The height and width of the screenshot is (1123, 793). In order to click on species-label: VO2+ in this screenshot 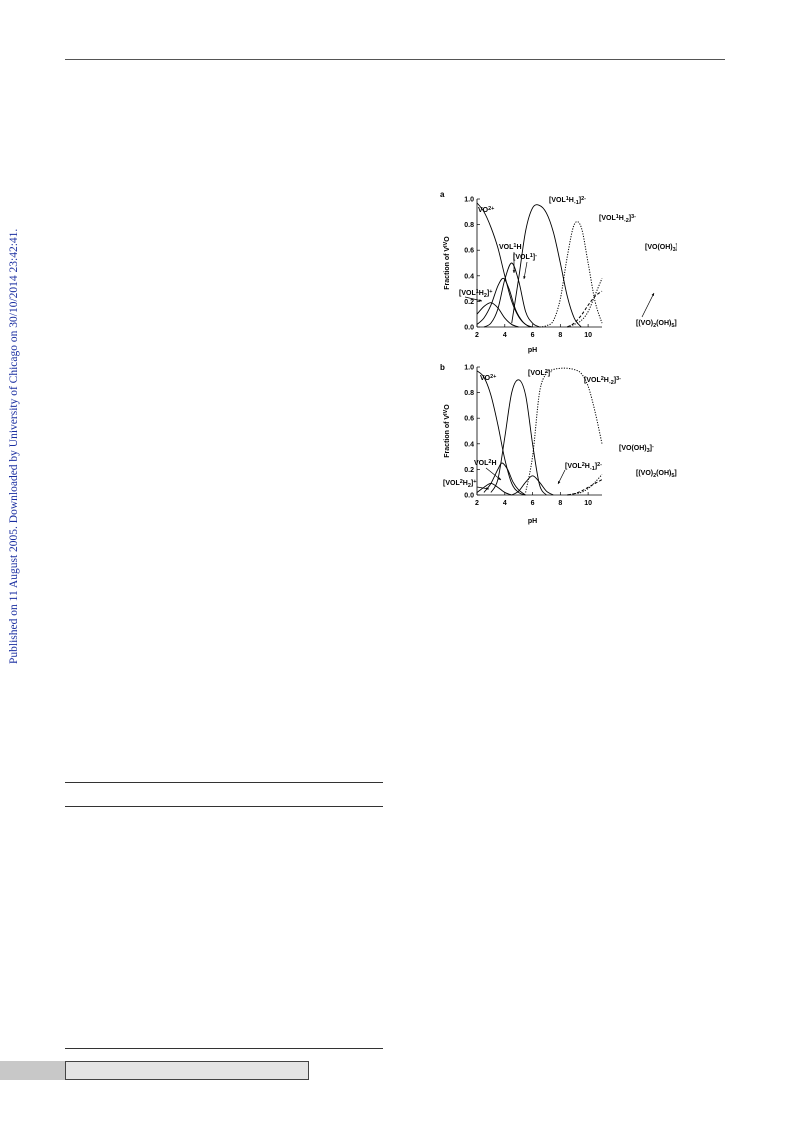, I will do `click(488, 378)`.